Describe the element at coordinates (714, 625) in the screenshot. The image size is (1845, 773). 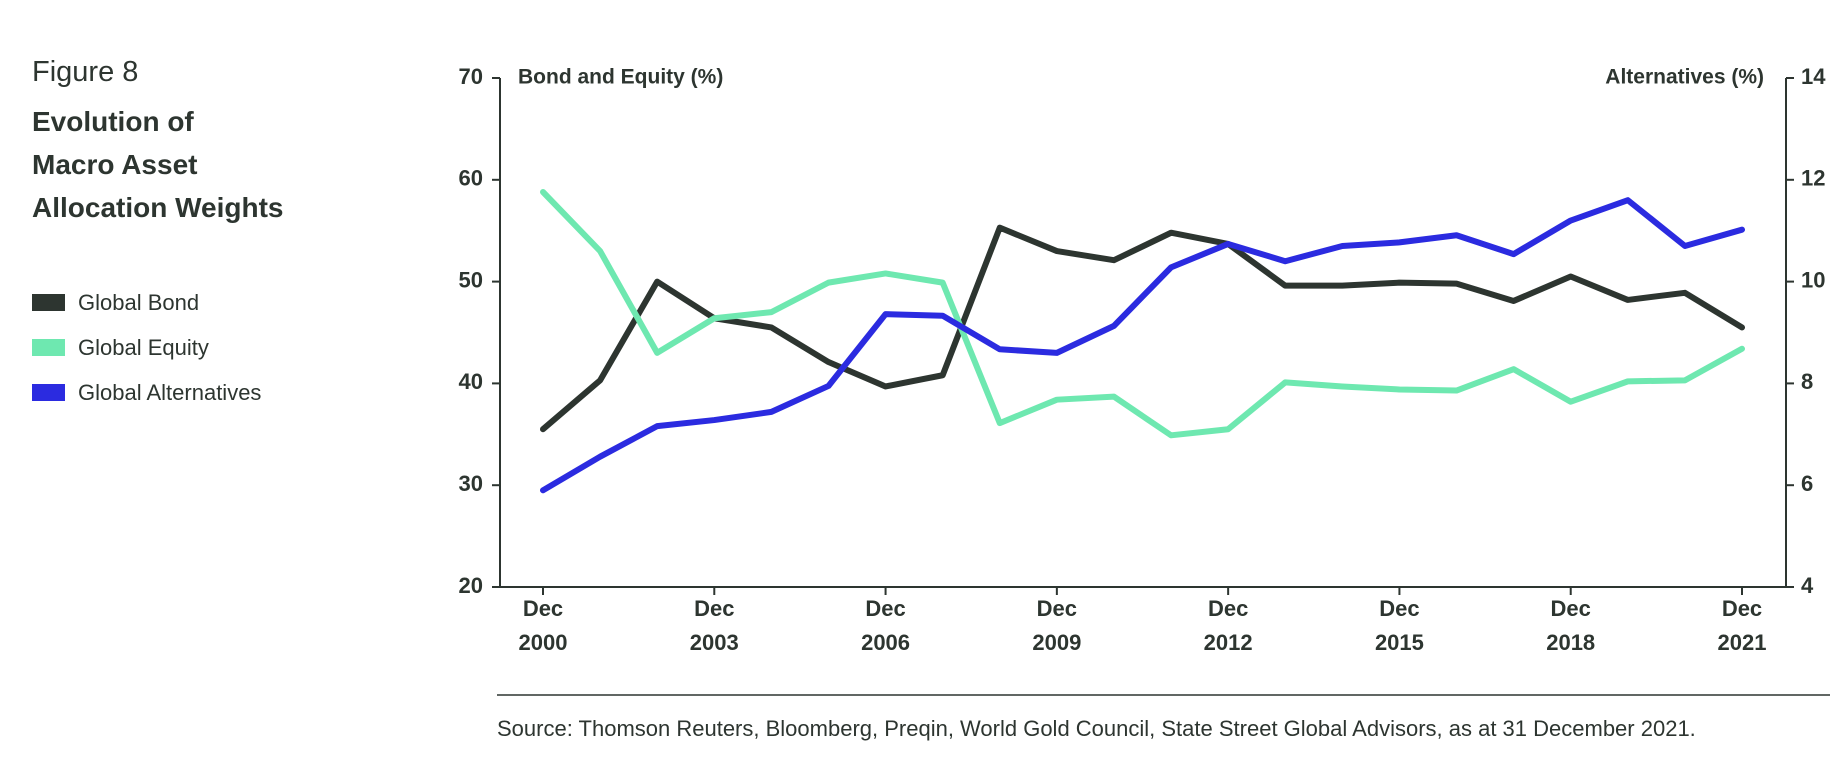
I see `x-tick-label: Dec 2003` at that location.